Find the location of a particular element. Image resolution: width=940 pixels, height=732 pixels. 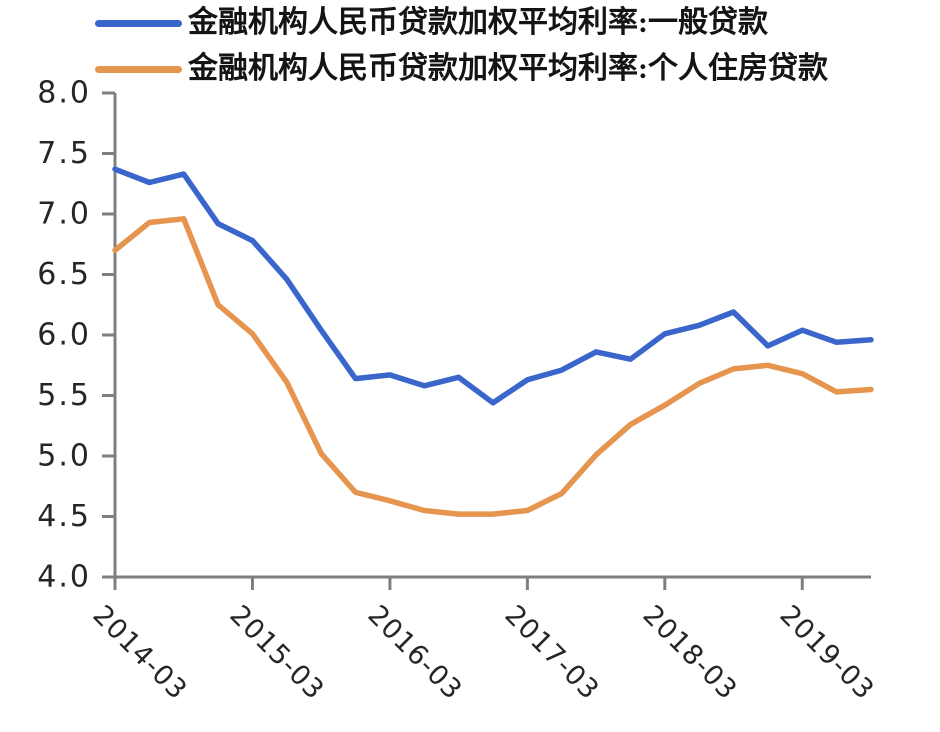

y-axis-tick-label: 6.5 is located at coordinates (64, 274).